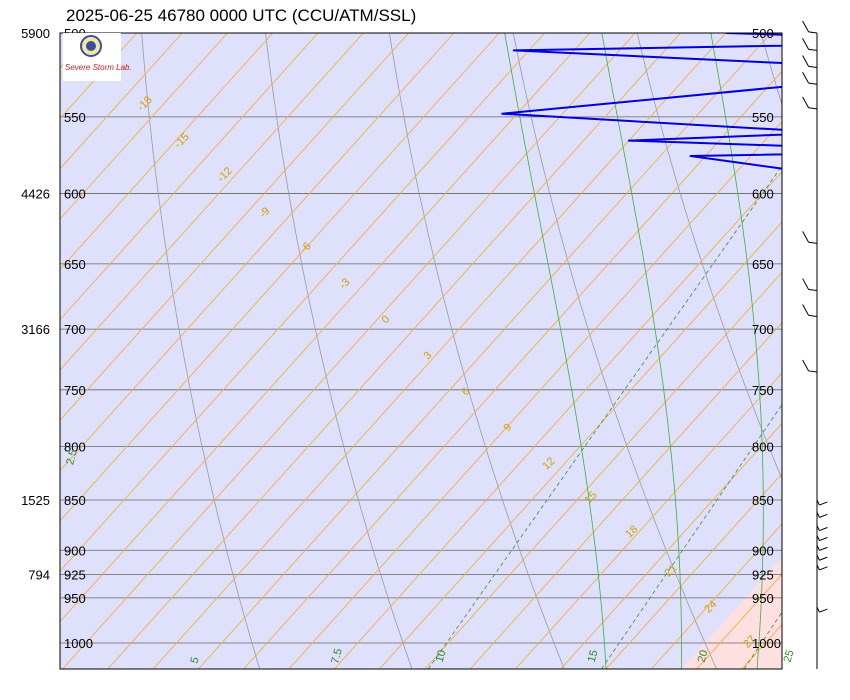 This screenshot has width=850, height=700. What do you see at coordinates (91, 46) in the screenshot?
I see `logo-seal-icon` at bounding box center [91, 46].